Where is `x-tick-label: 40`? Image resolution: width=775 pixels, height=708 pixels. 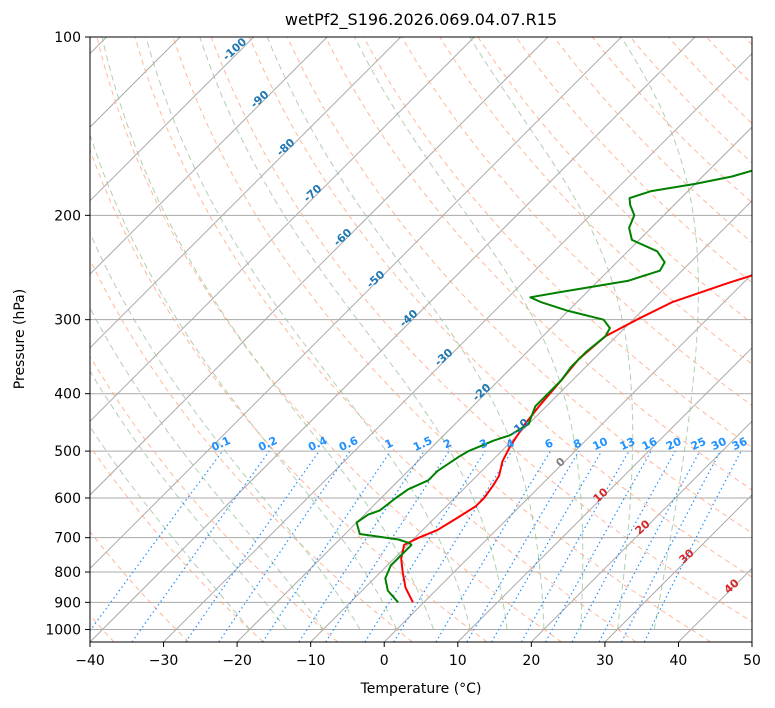 x-tick-label: 40 is located at coordinates (679, 661).